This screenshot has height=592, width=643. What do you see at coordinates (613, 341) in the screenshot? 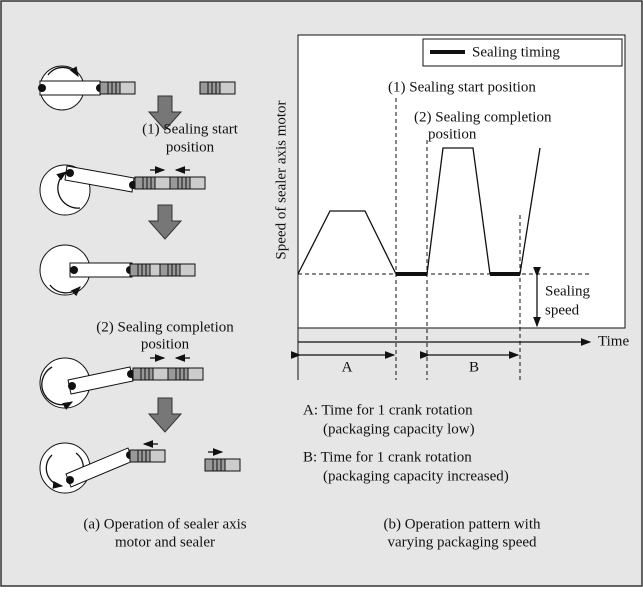
I see `x-axis-label: Time` at bounding box center [613, 341].